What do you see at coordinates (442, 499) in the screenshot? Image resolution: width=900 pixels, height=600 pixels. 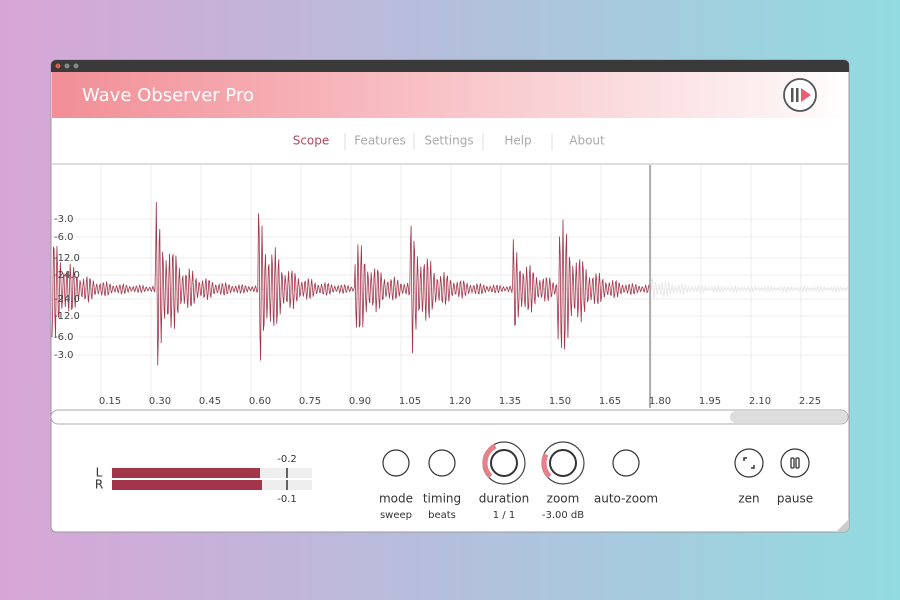 I see `control-label: timing` at bounding box center [442, 499].